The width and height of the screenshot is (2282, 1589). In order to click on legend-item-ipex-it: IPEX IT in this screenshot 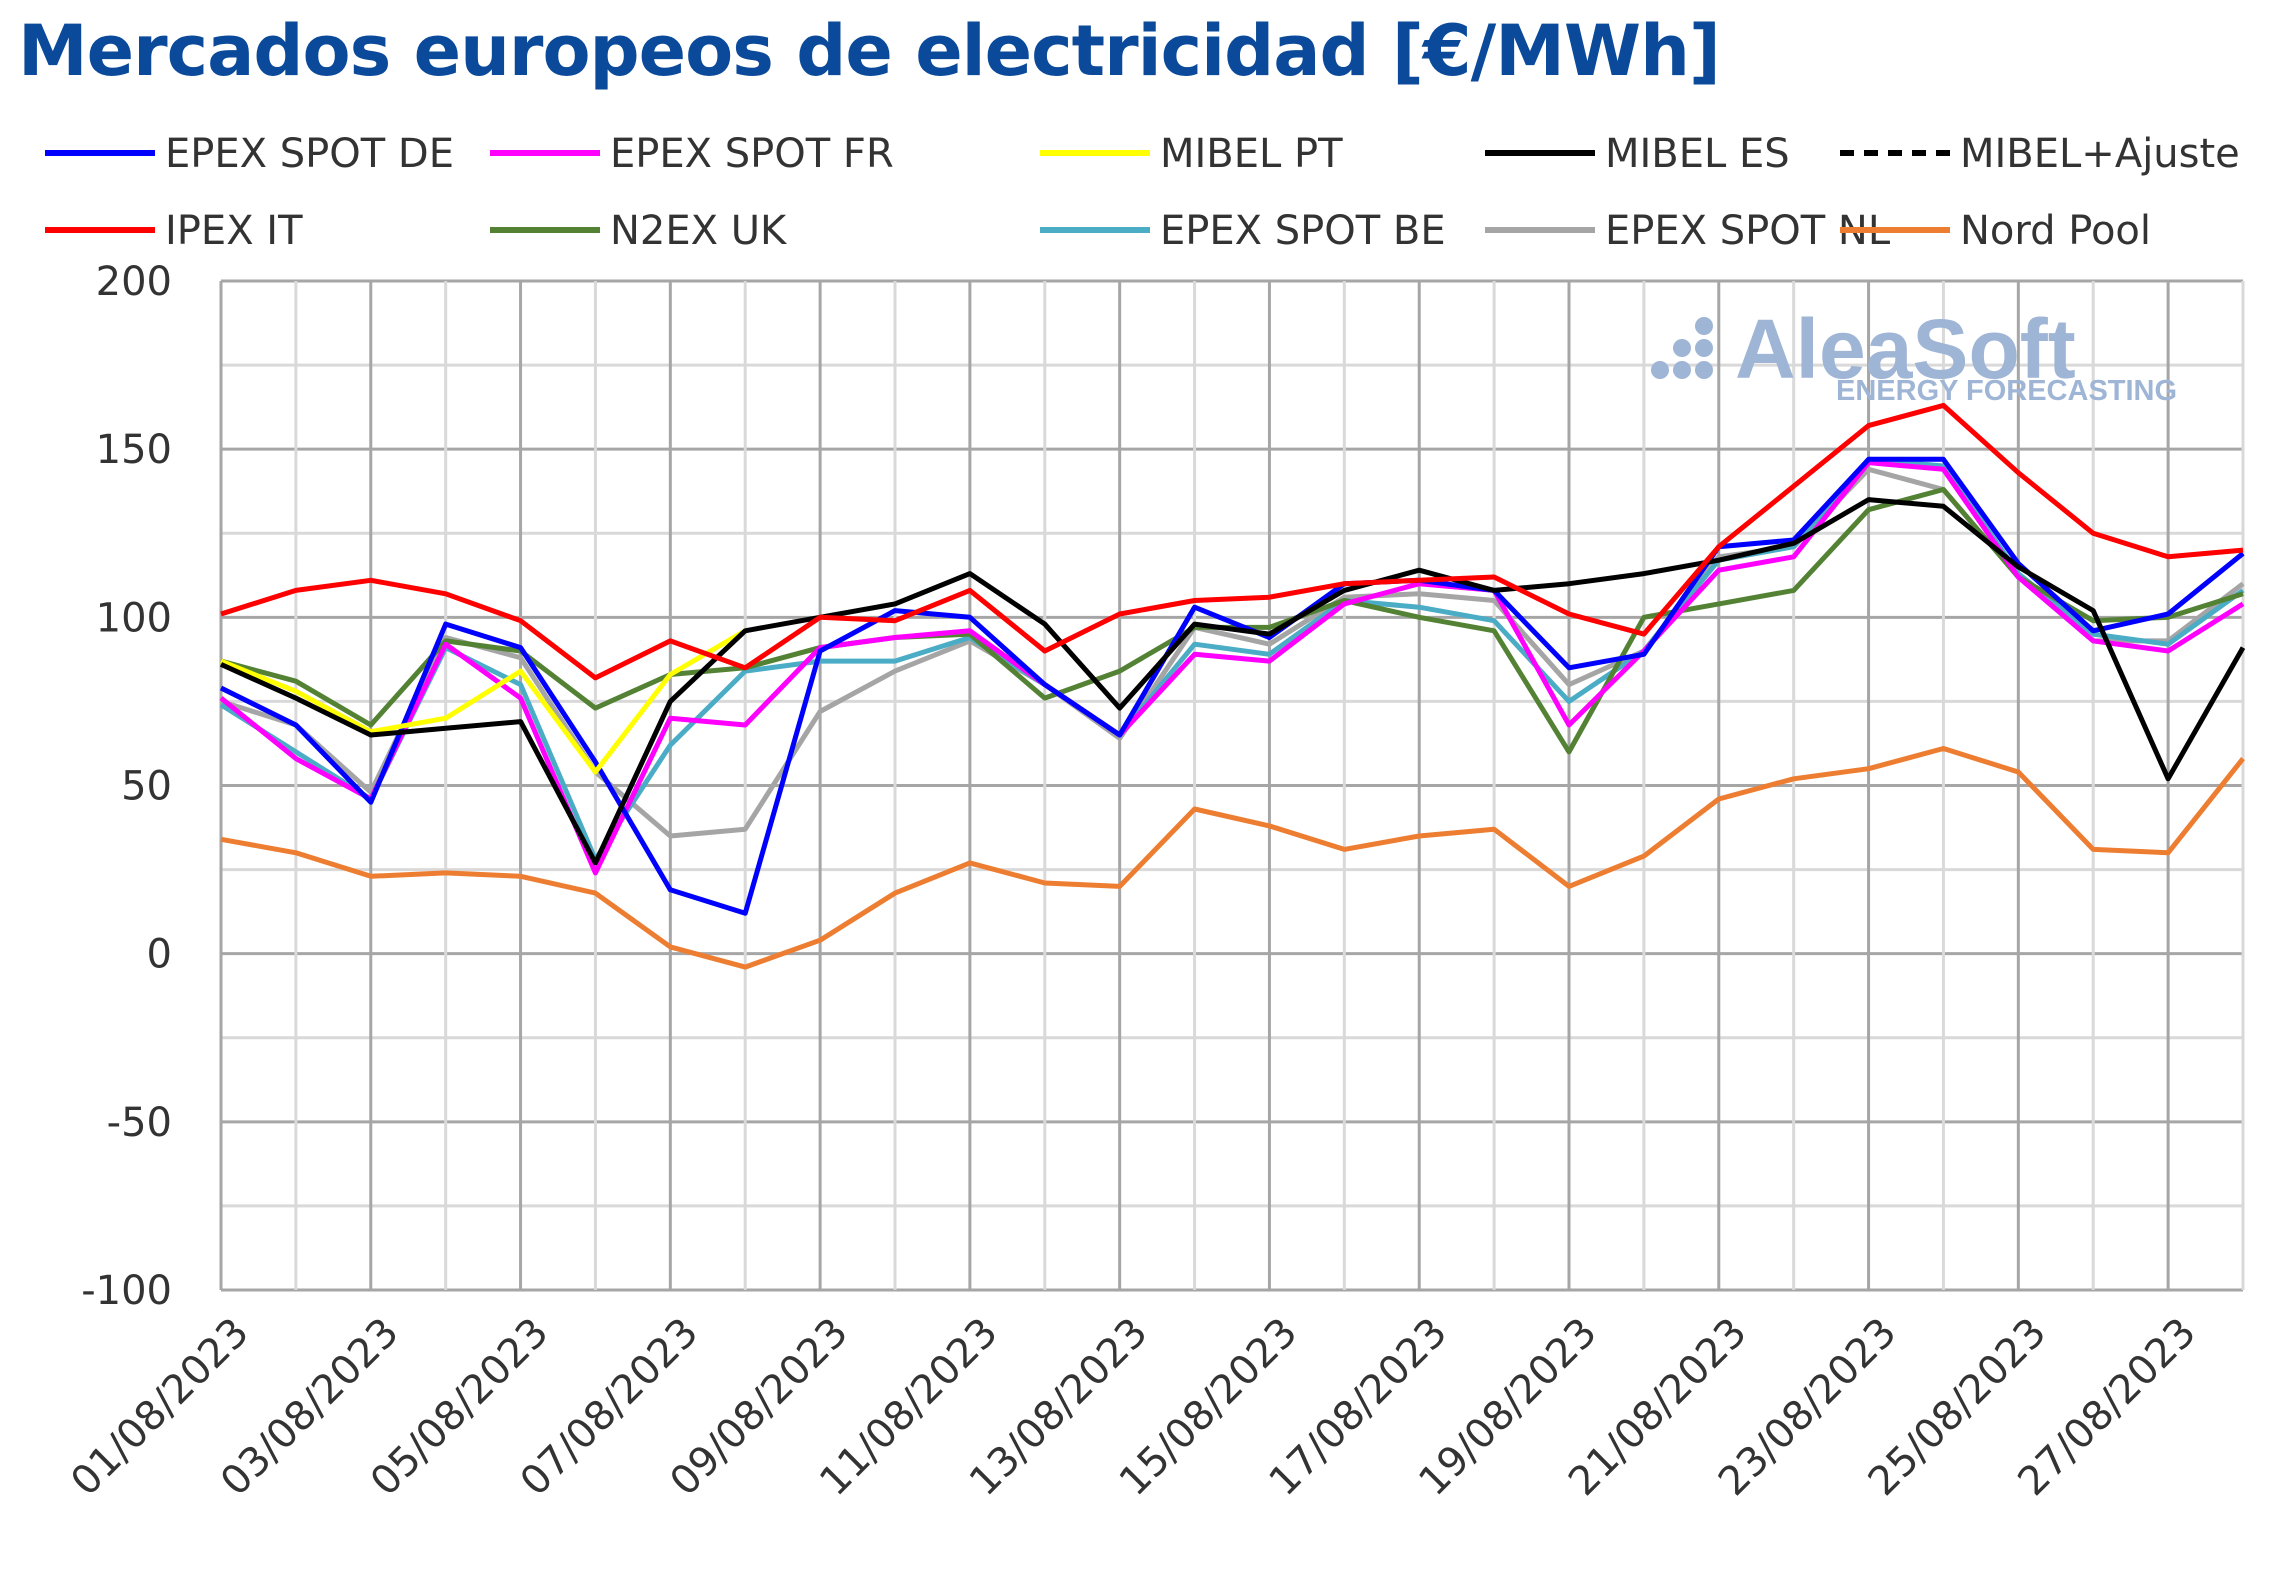, I will do `click(174, 231)`.